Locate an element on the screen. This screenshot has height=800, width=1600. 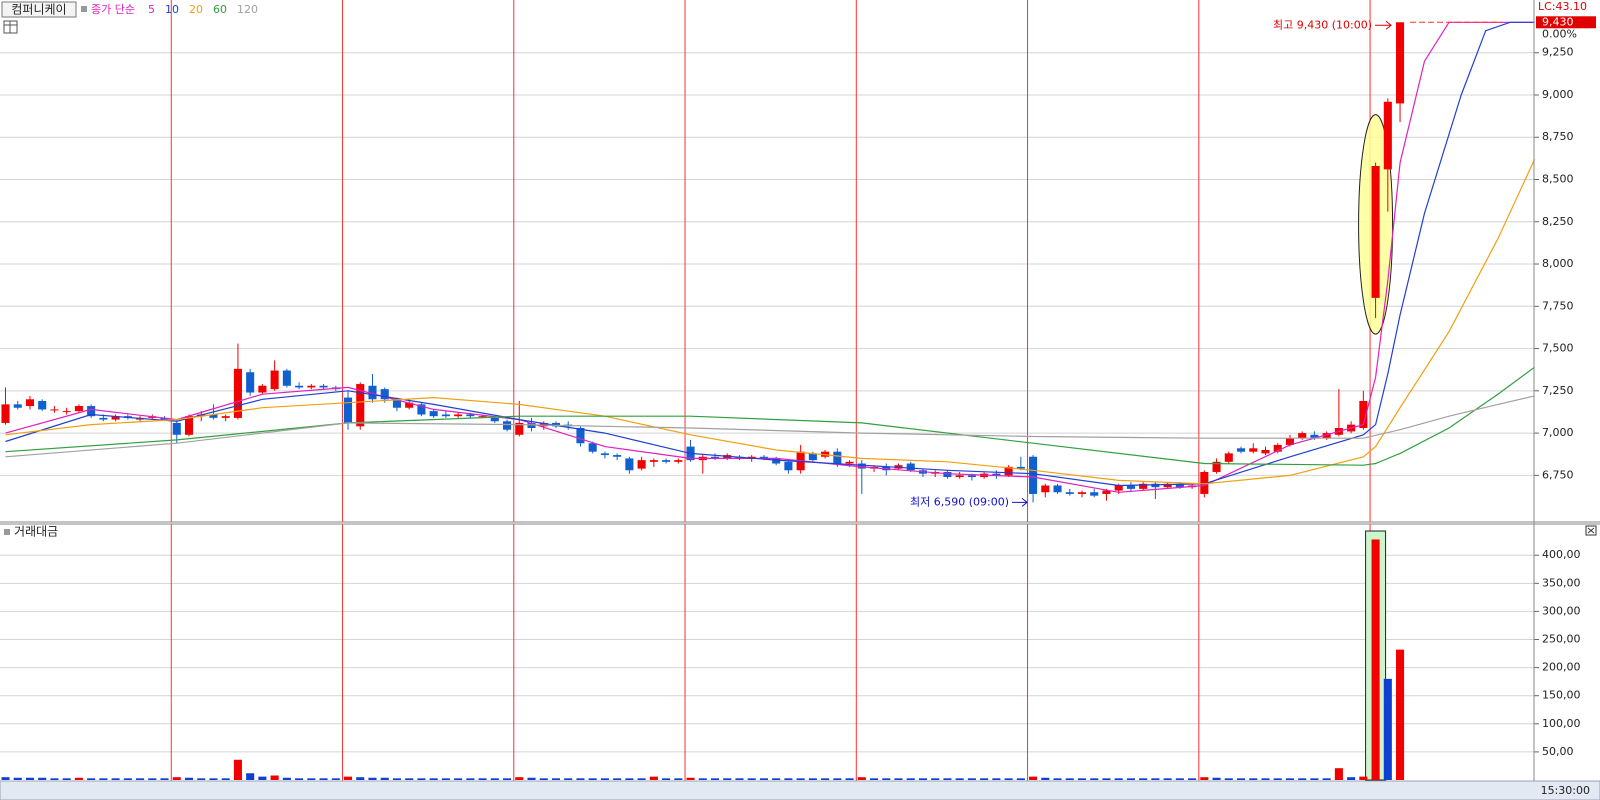
y-tick-label: 350,00 is located at coordinates (1561, 582).